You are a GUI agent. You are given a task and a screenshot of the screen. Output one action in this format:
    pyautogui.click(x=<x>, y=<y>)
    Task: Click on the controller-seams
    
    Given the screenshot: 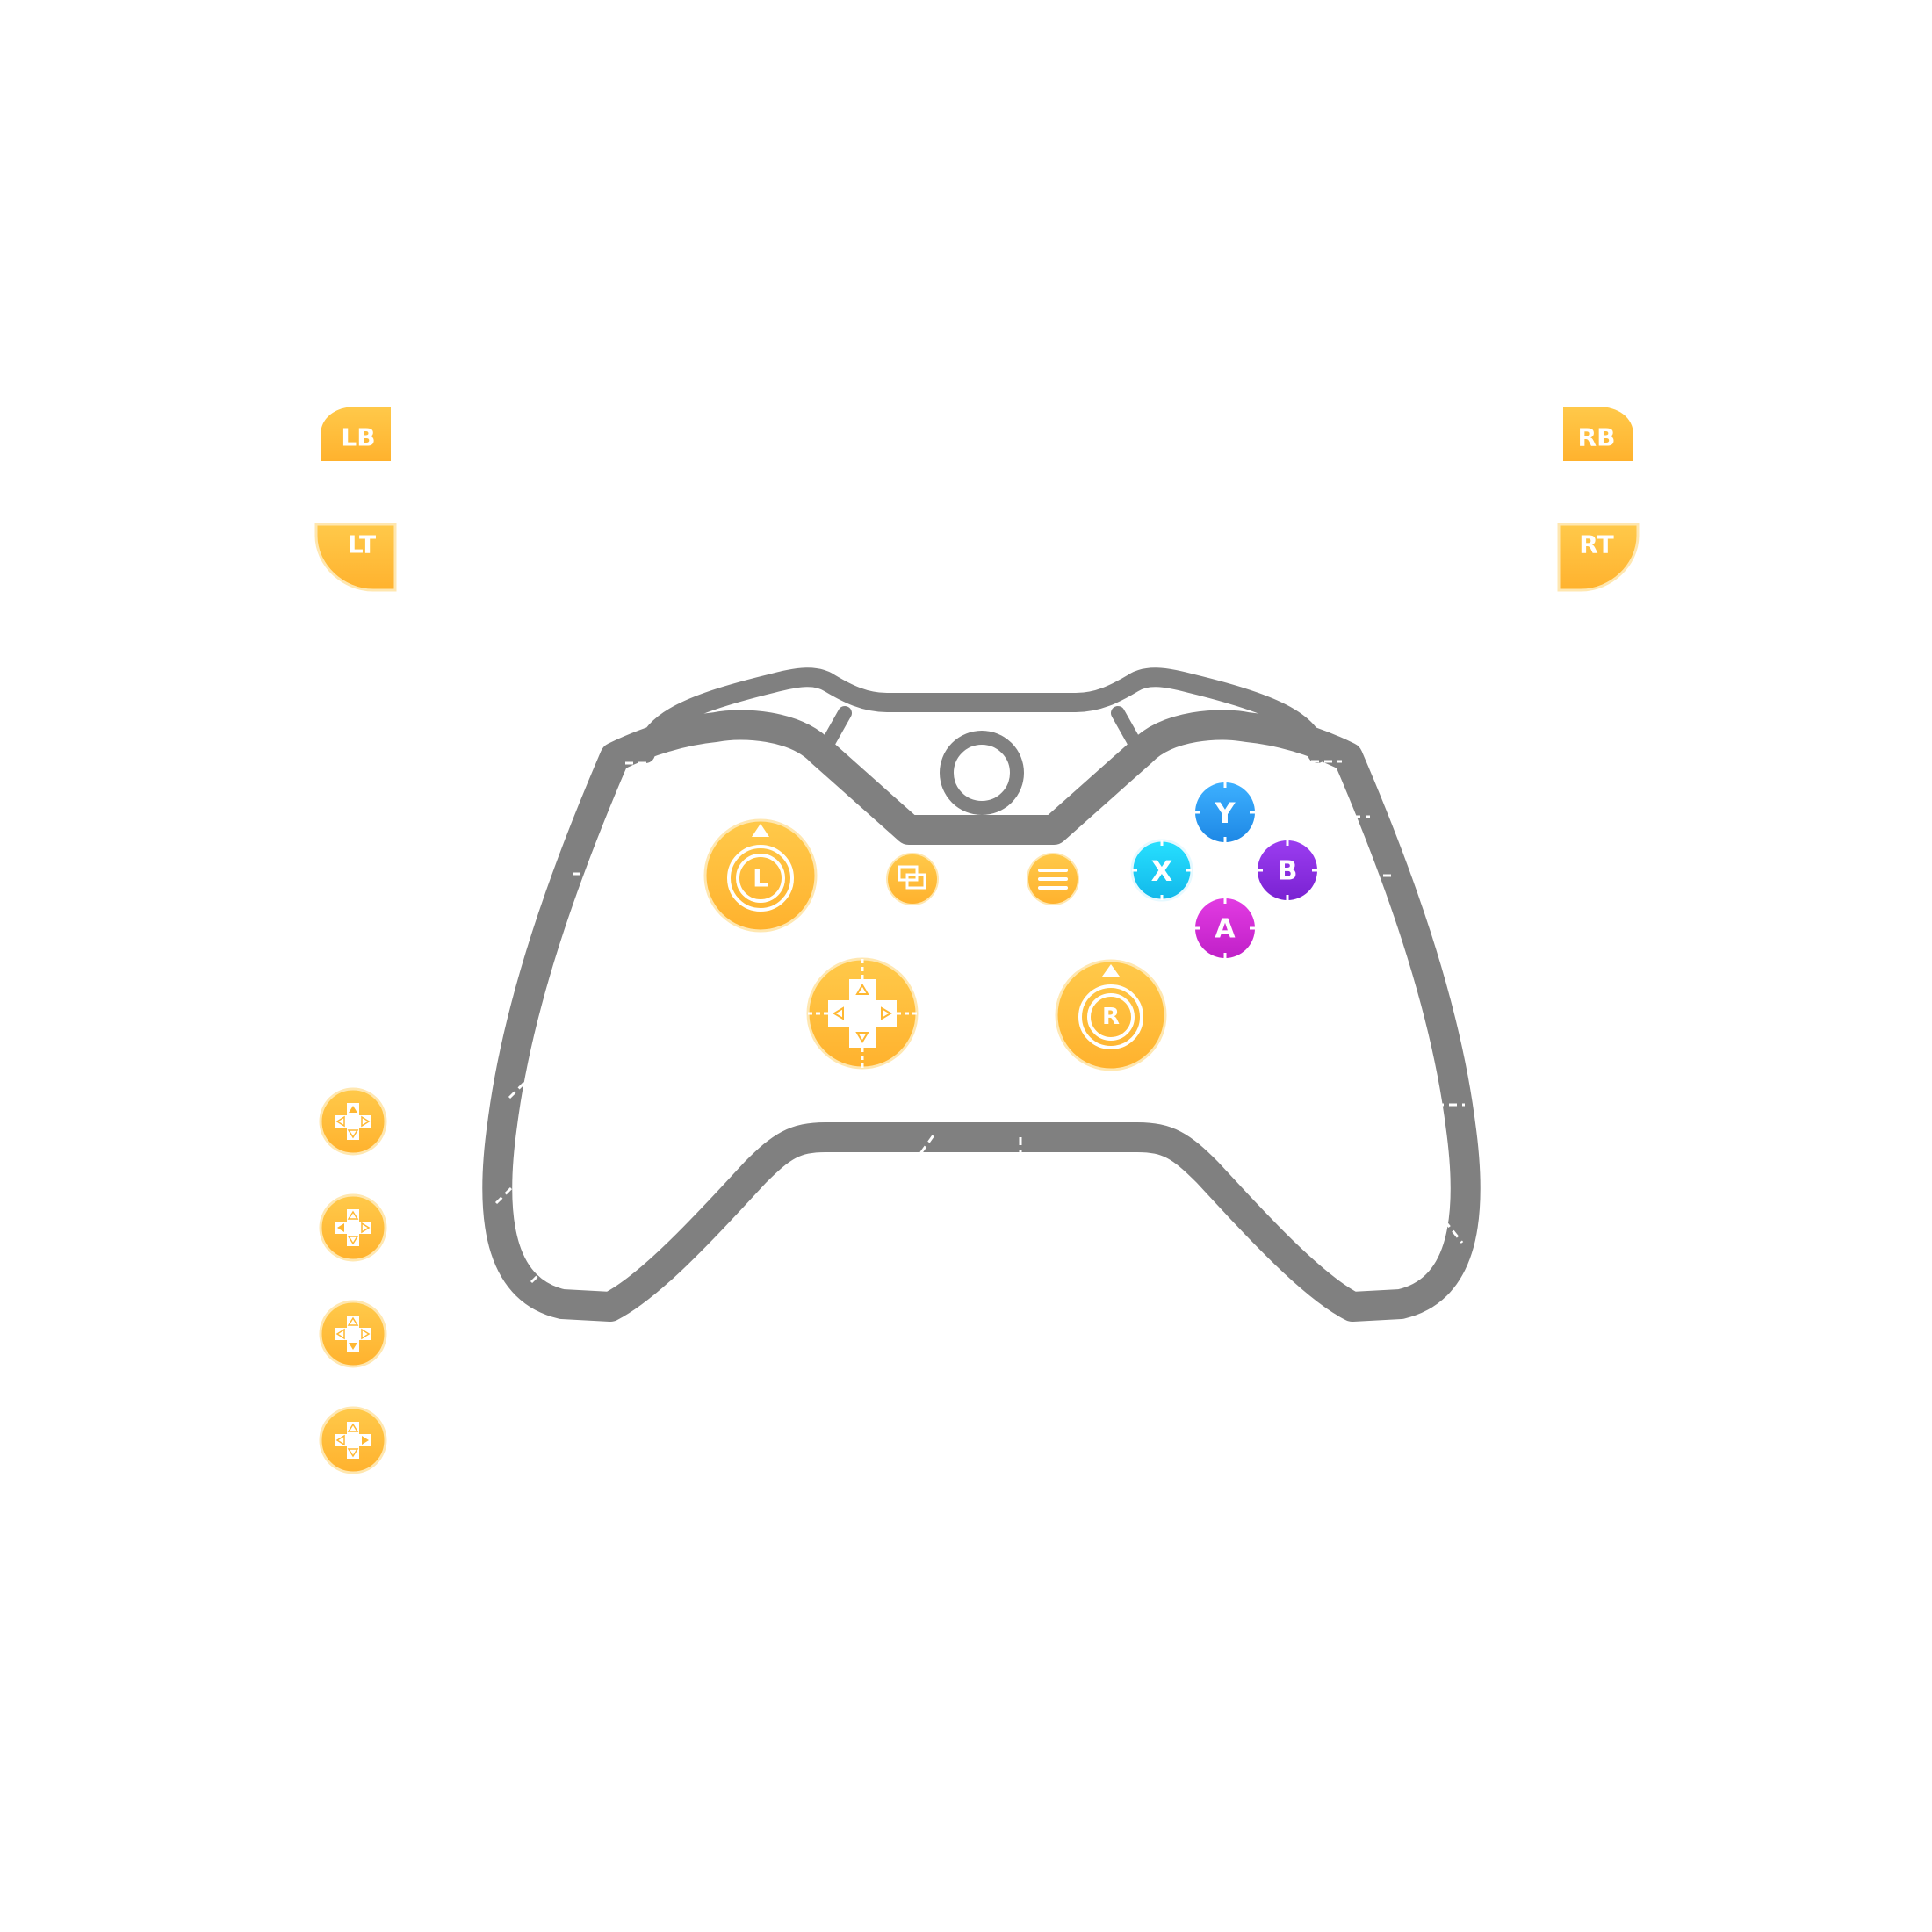 What is the action you would take?
    pyautogui.click(x=979, y=1022)
    